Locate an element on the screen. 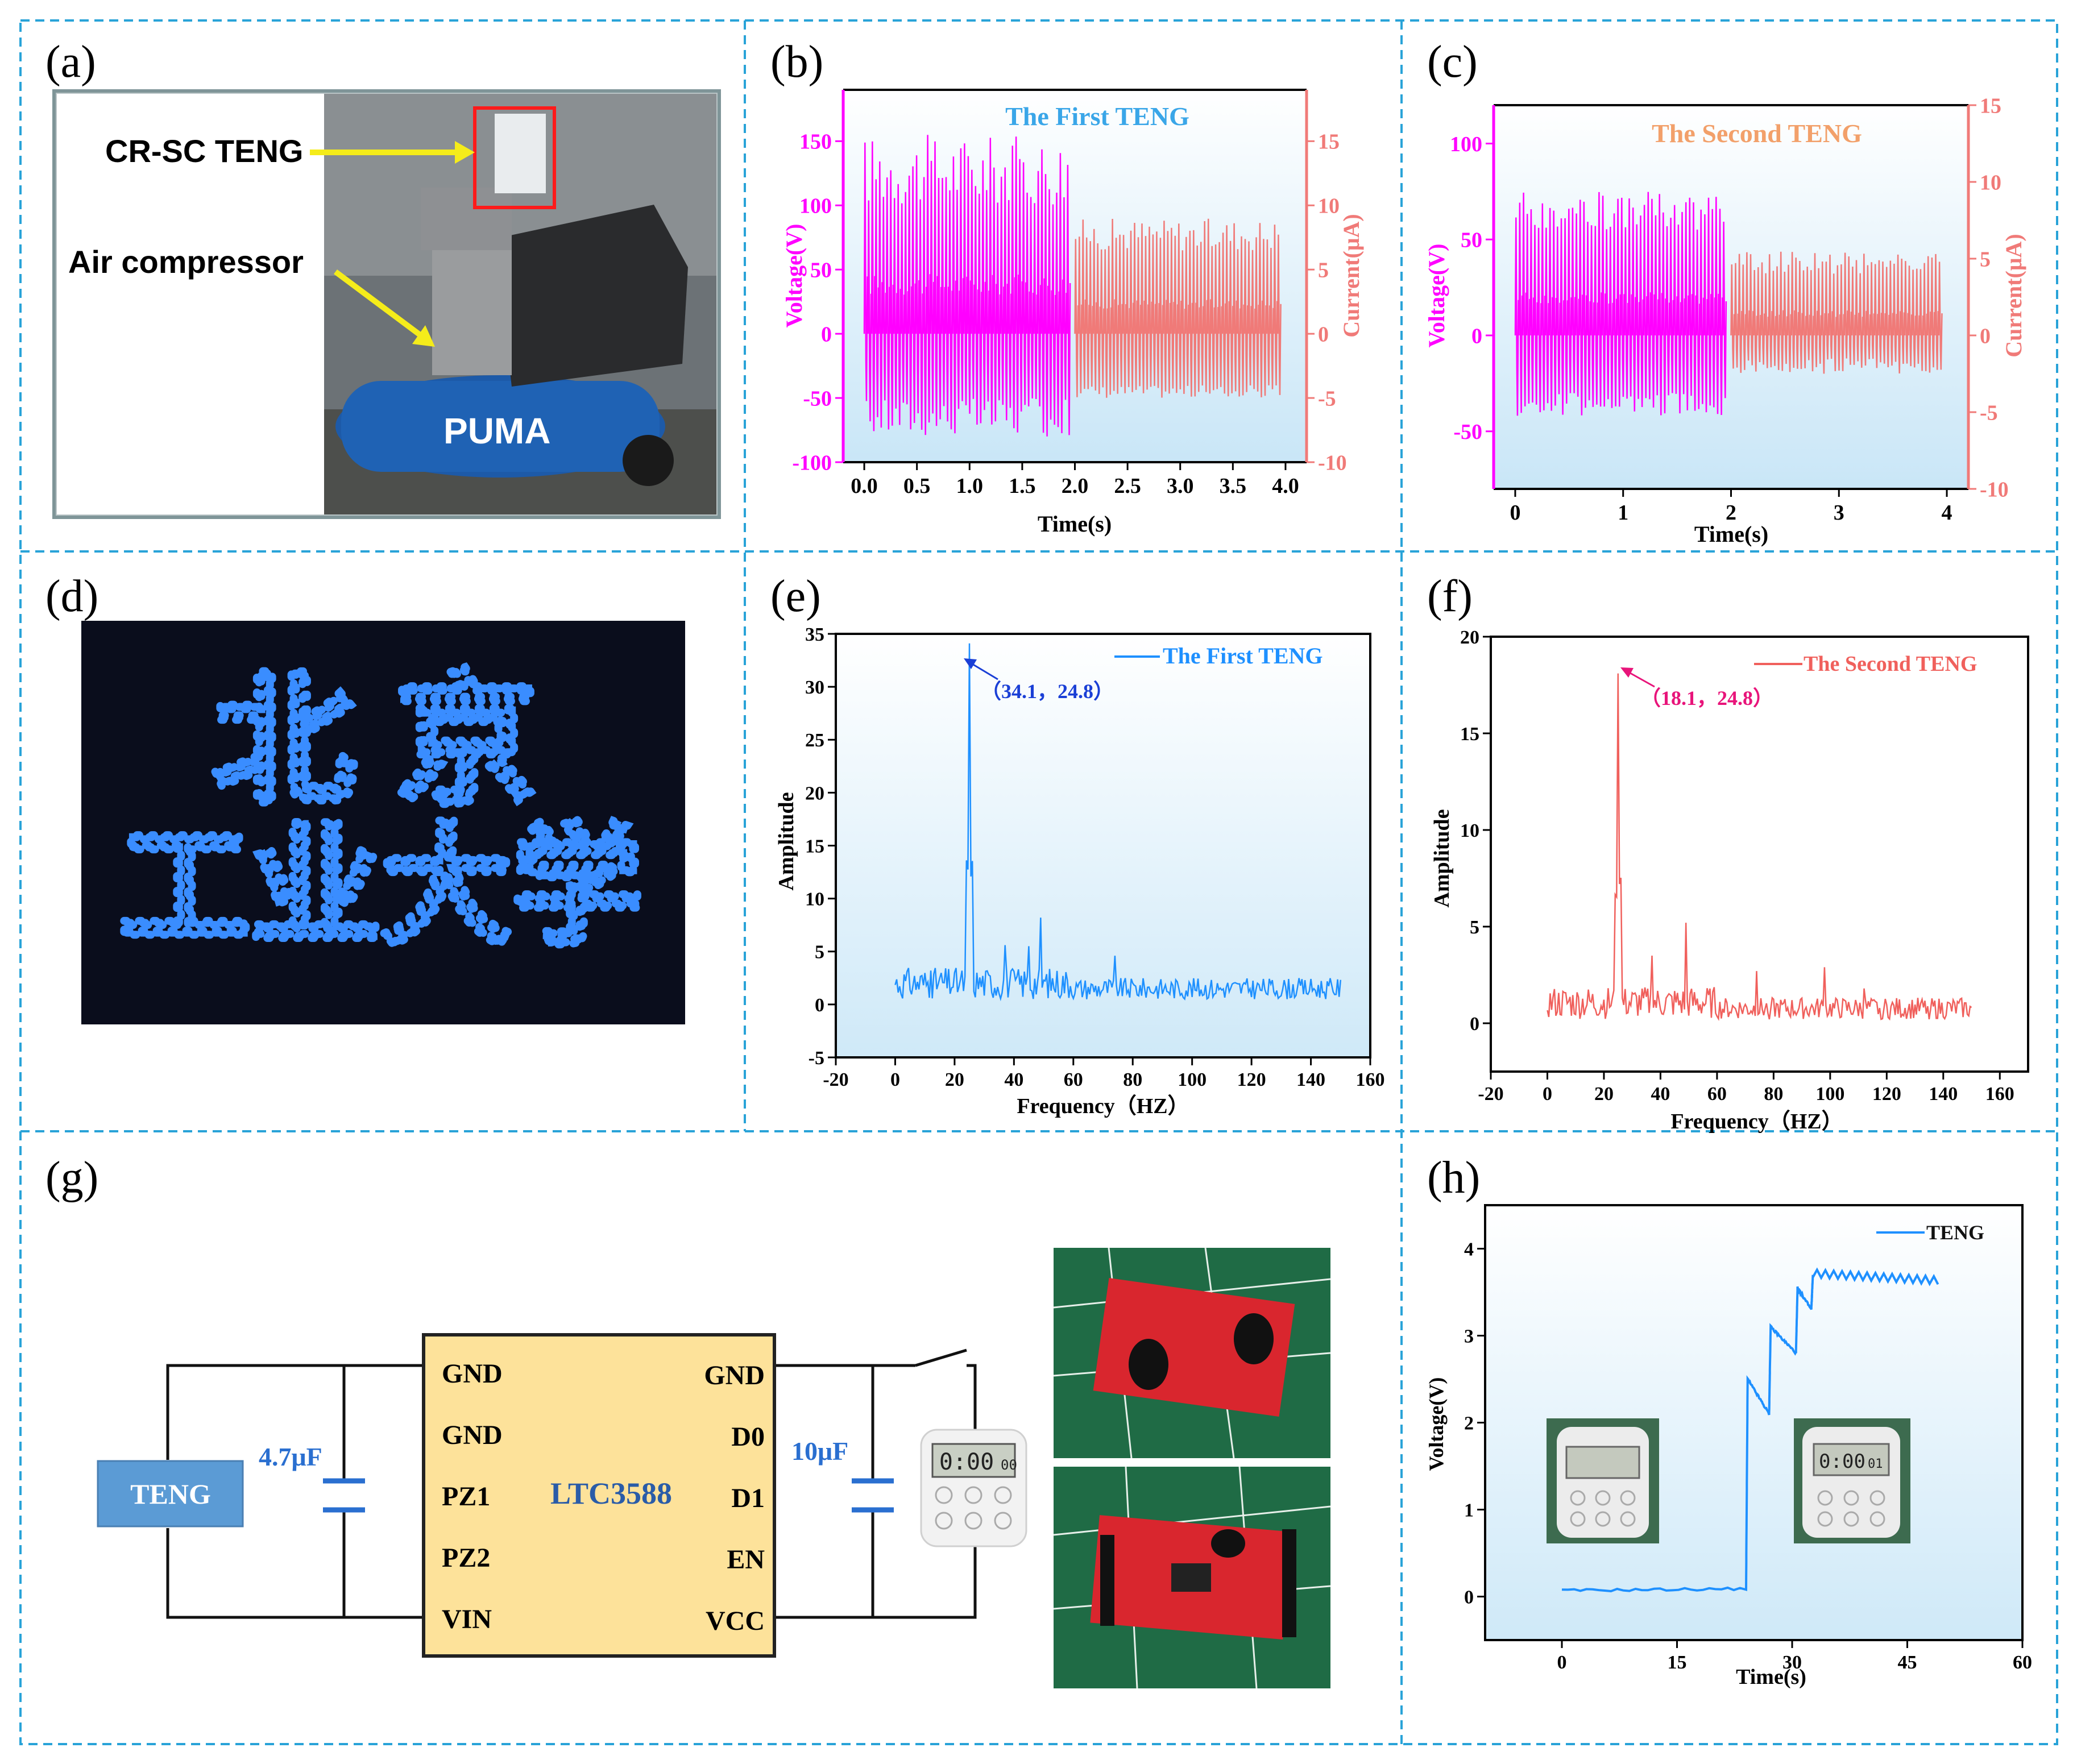 Image resolution: width=2077 pixels, height=1764 pixels. chip-pin-left-label: PZ1 is located at coordinates (466, 1496).